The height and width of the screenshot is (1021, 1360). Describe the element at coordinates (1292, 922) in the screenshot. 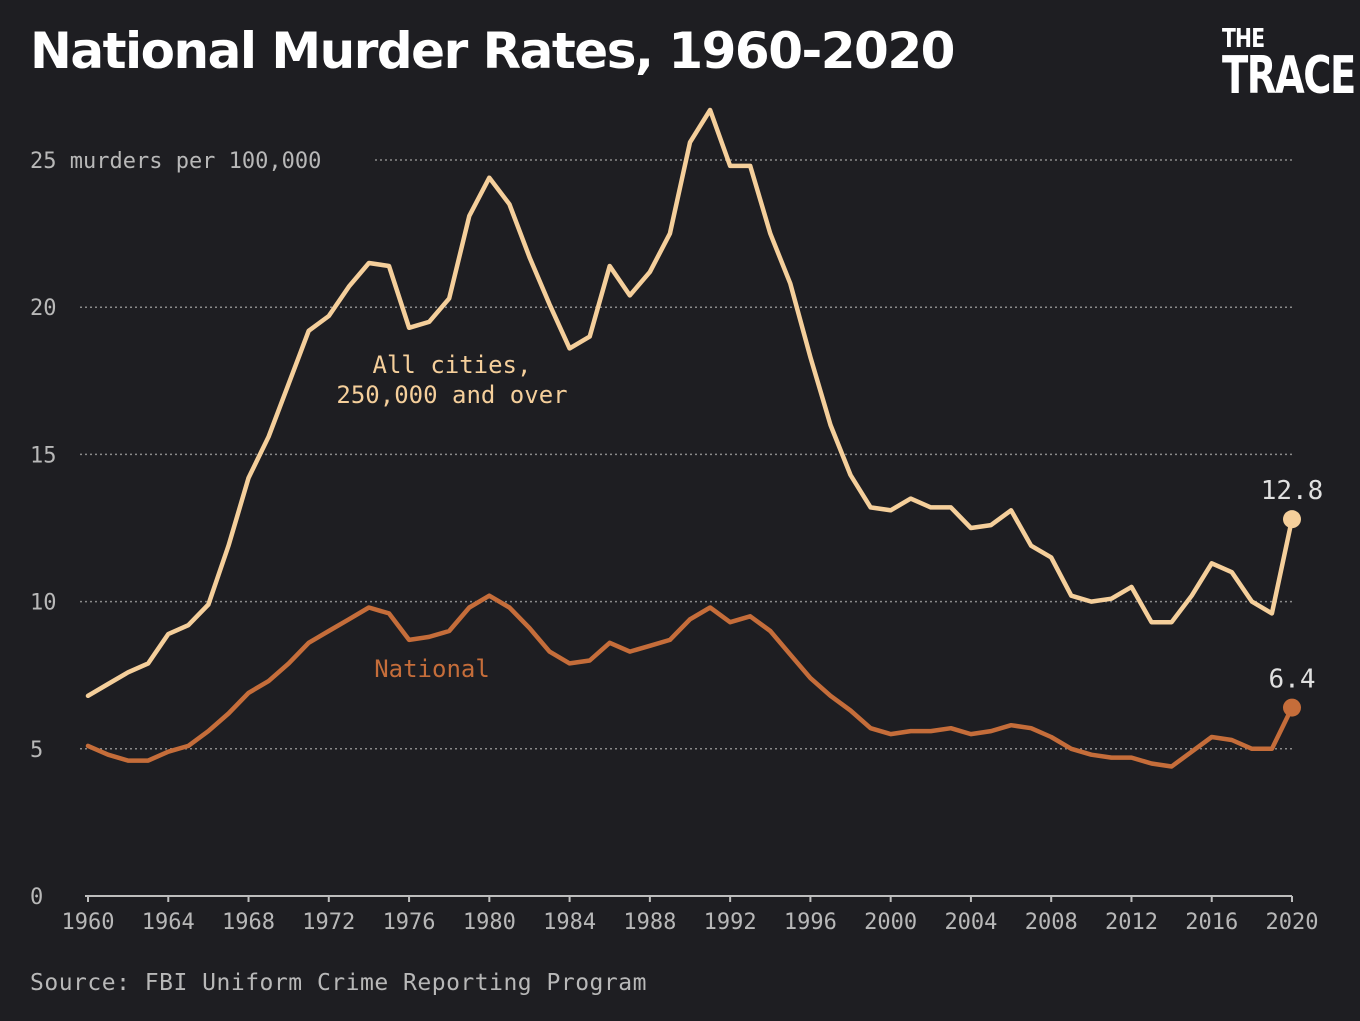

I see `x-tick-label-2020: 2020` at that location.